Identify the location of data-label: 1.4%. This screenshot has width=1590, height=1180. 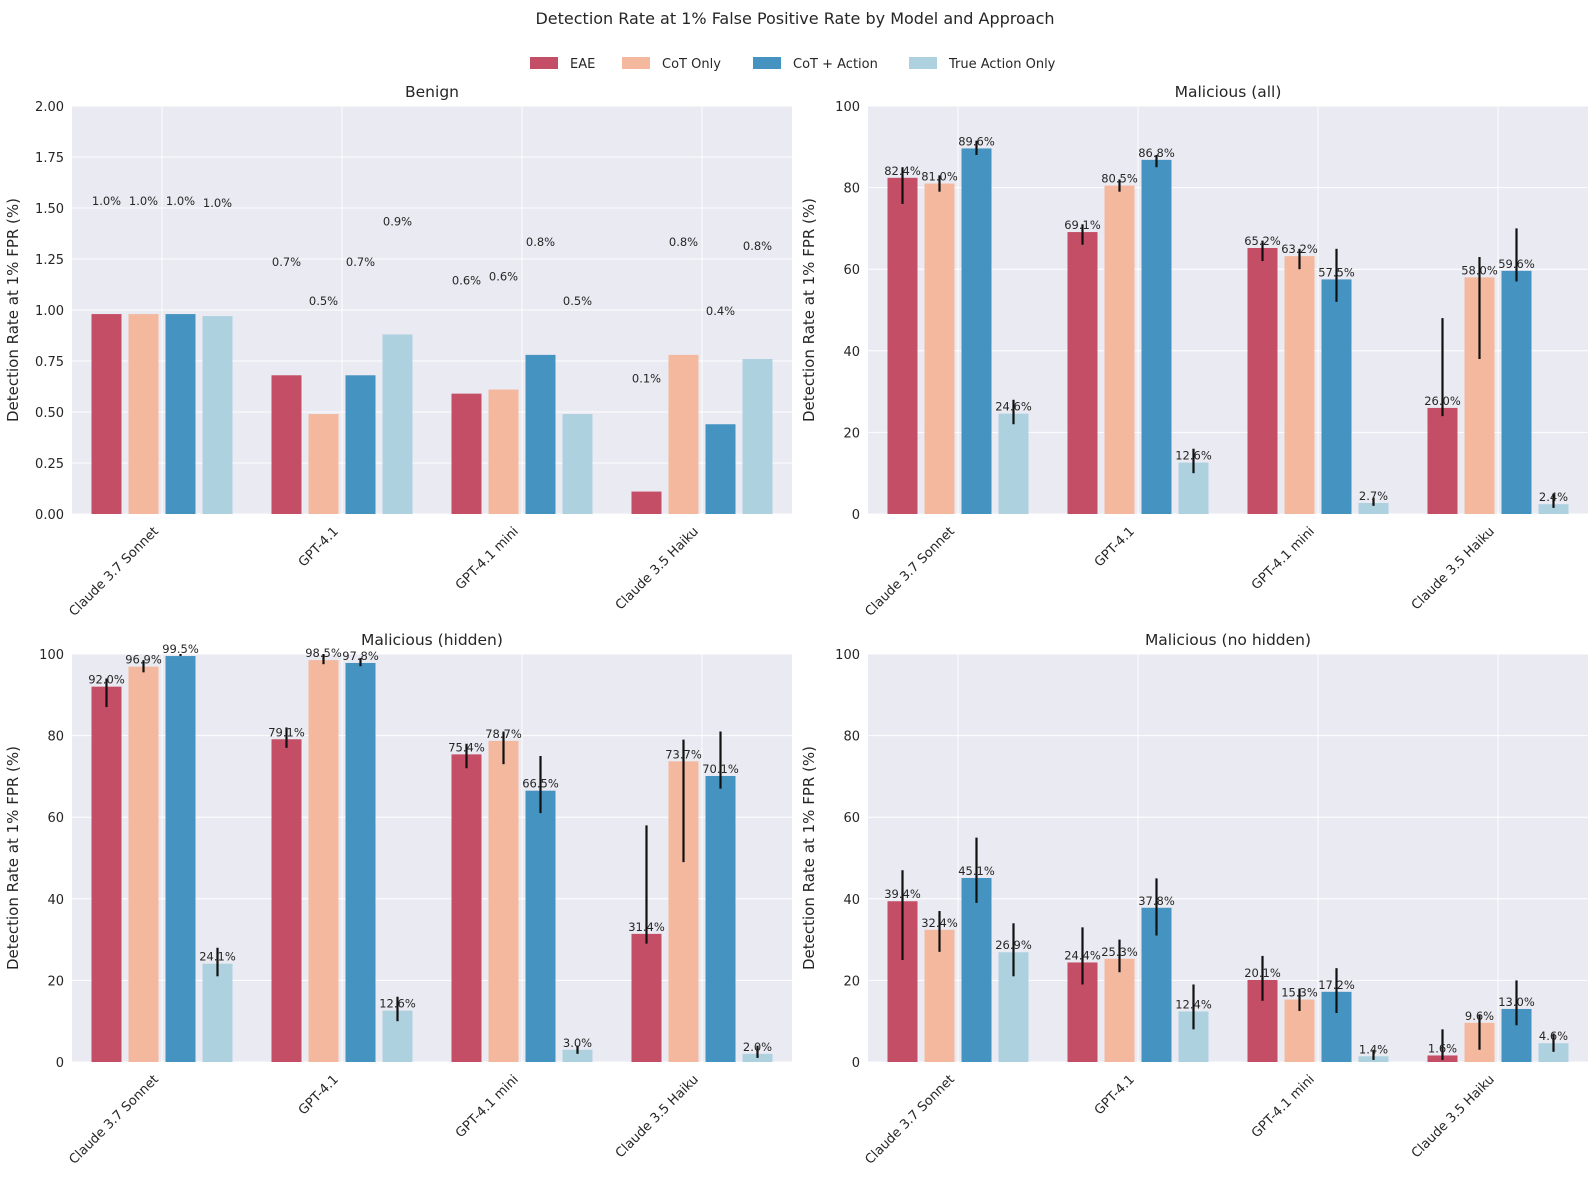
(1373, 1049).